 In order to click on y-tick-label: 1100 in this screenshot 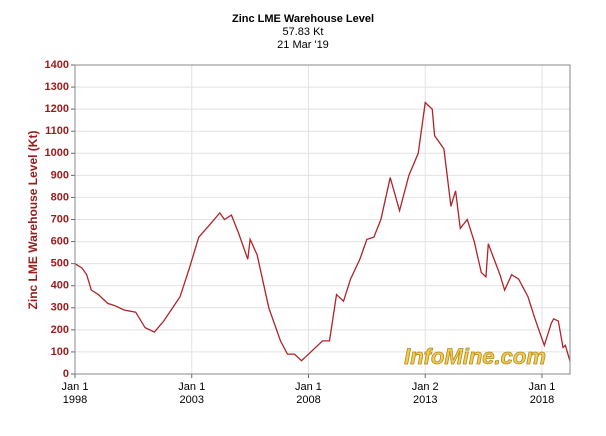, I will do `click(57, 131)`.